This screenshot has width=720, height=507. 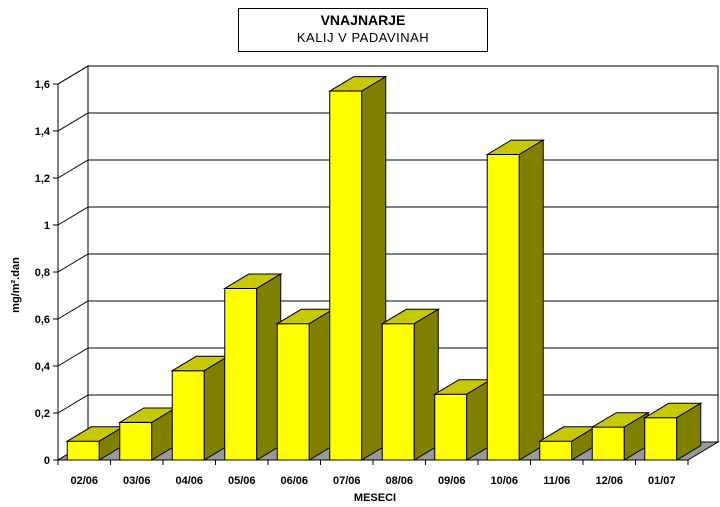 I want to click on x-tick-label: 11/06, so click(x=556, y=481).